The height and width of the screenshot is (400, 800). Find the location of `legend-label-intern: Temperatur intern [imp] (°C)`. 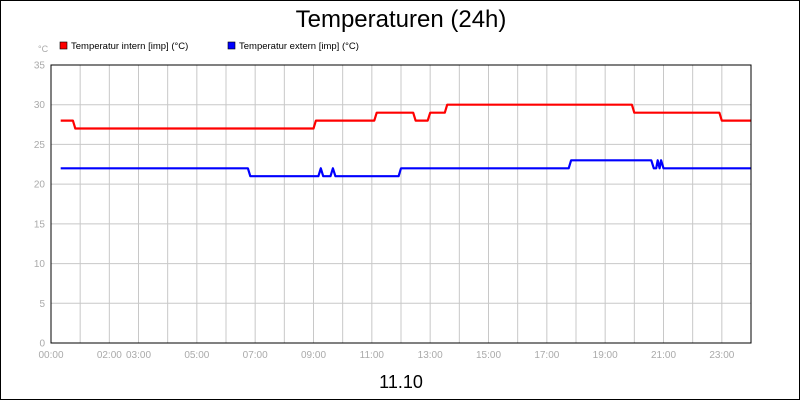

legend-label-intern: Temperatur intern [imp] (°C) is located at coordinates (129, 46).